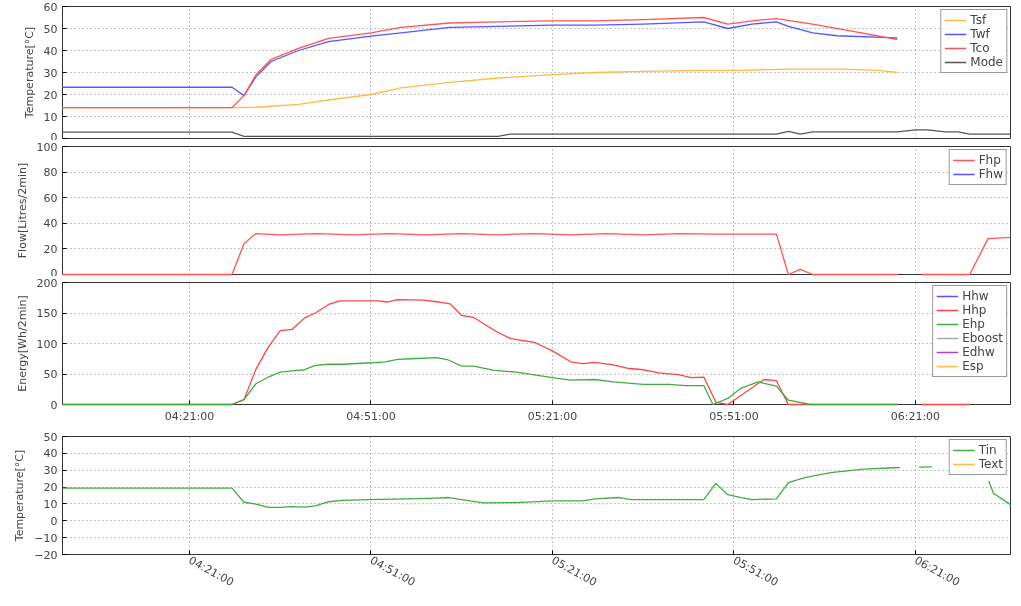 Image resolution: width=1021 pixels, height=606 pixels. What do you see at coordinates (734, 416) in the screenshot?
I see `x-tick-label: 05:51:00` at bounding box center [734, 416].